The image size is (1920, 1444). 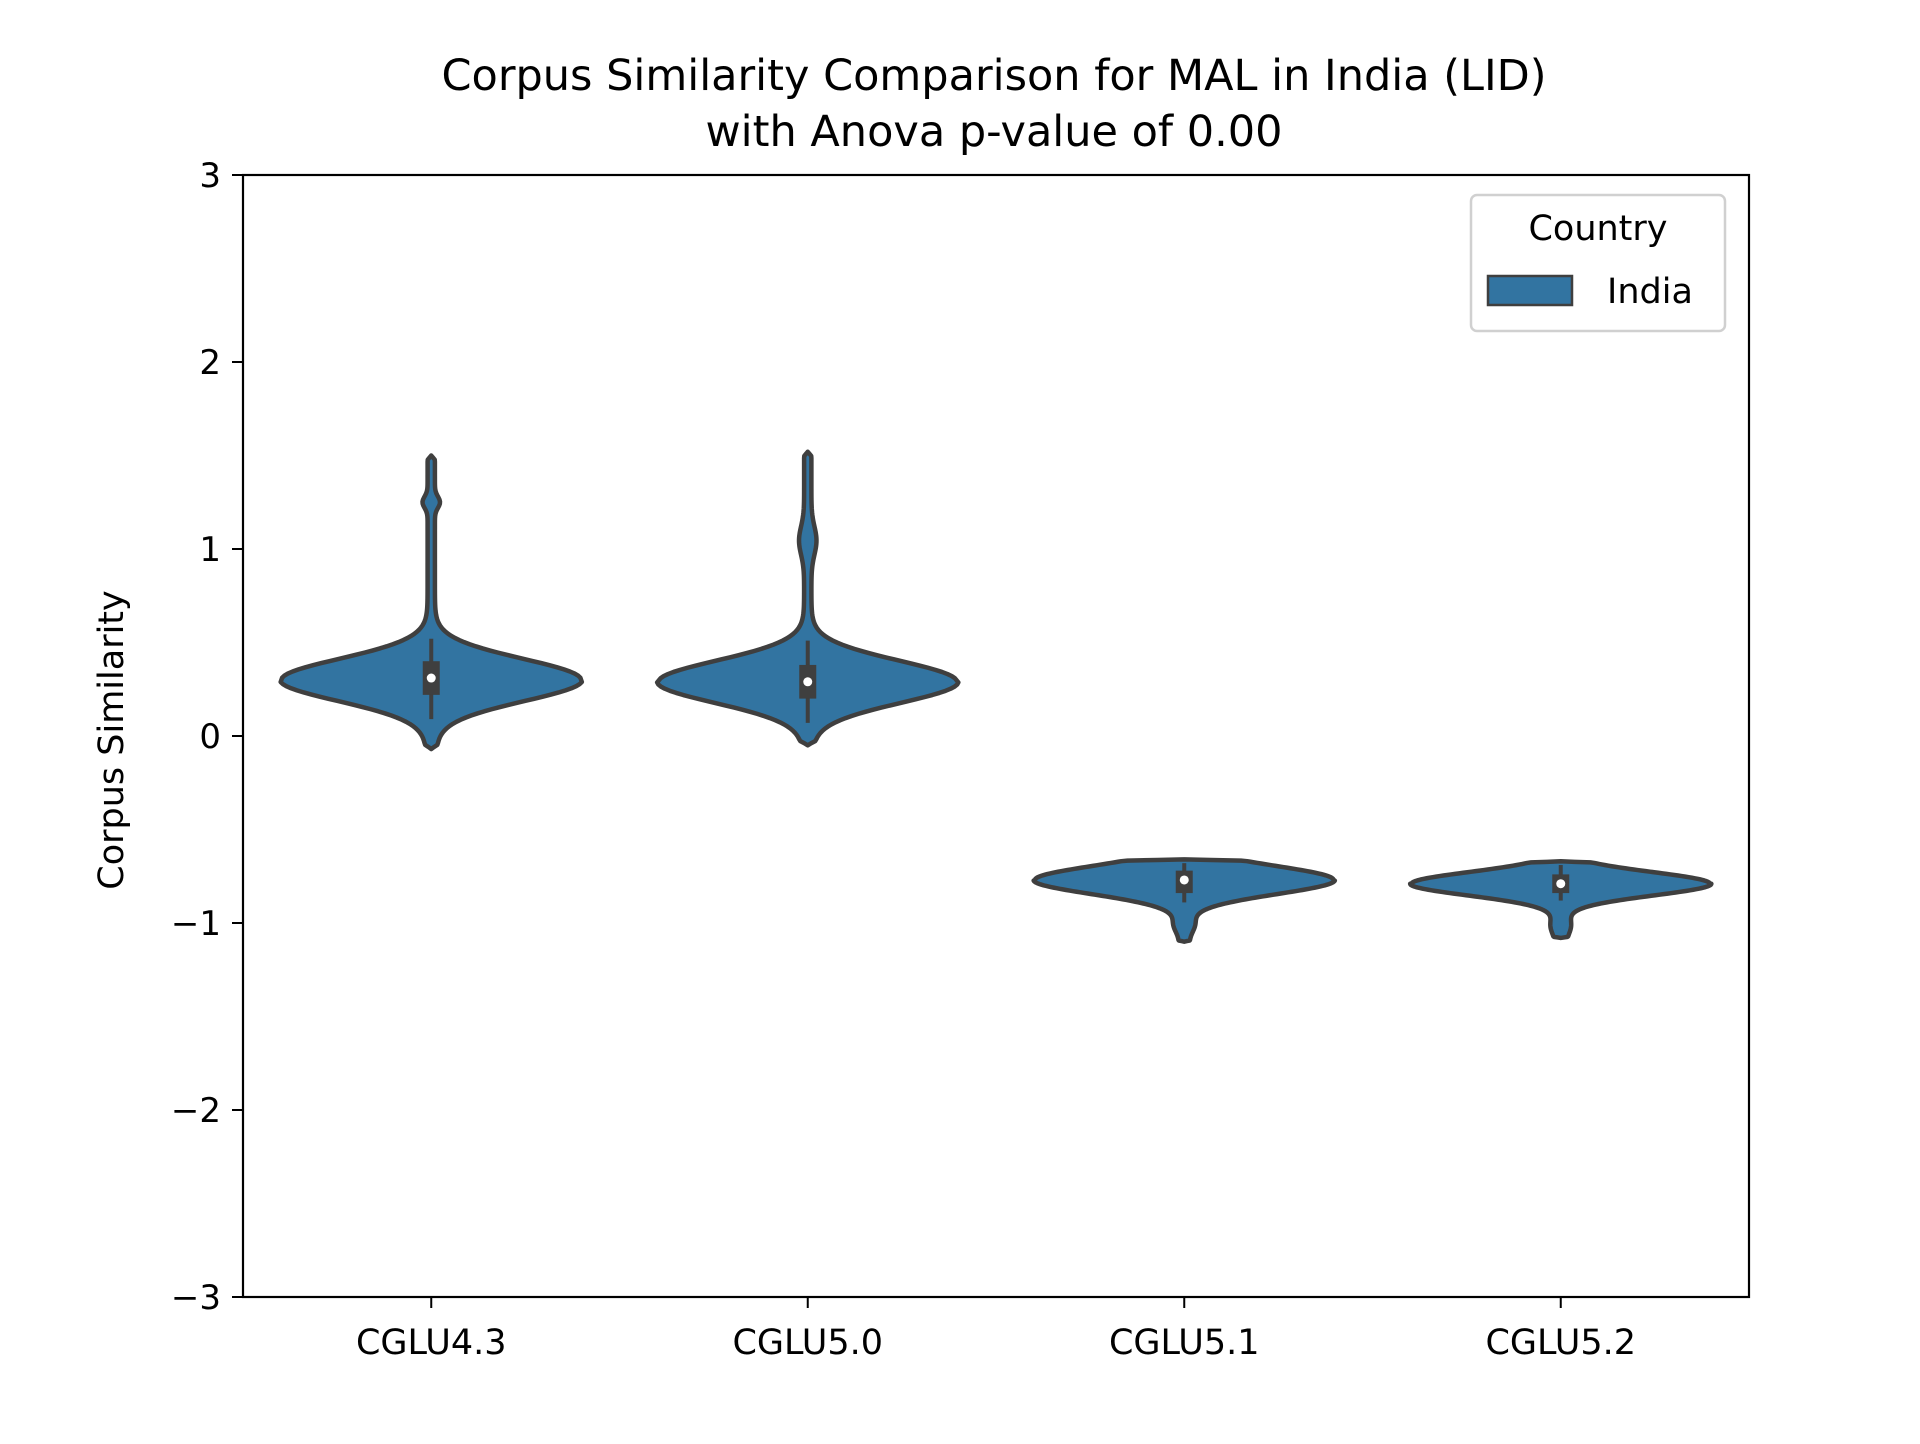 What do you see at coordinates (808, 682) in the screenshot?
I see `median-point-CGLU5.0` at bounding box center [808, 682].